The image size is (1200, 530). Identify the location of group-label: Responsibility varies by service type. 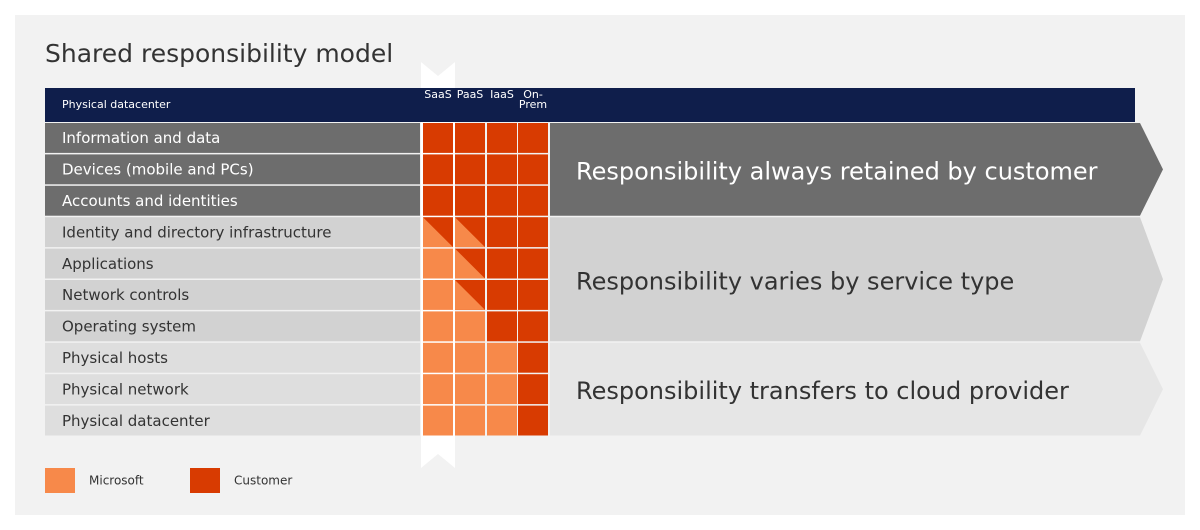
(795, 281).